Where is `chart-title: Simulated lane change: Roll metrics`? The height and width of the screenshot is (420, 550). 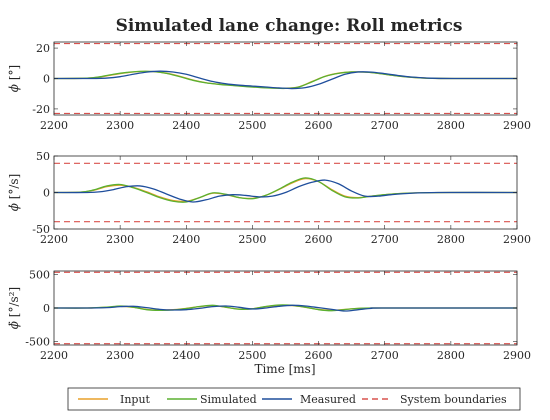
chart-title: Simulated lane change: Roll metrics is located at coordinates (289, 26).